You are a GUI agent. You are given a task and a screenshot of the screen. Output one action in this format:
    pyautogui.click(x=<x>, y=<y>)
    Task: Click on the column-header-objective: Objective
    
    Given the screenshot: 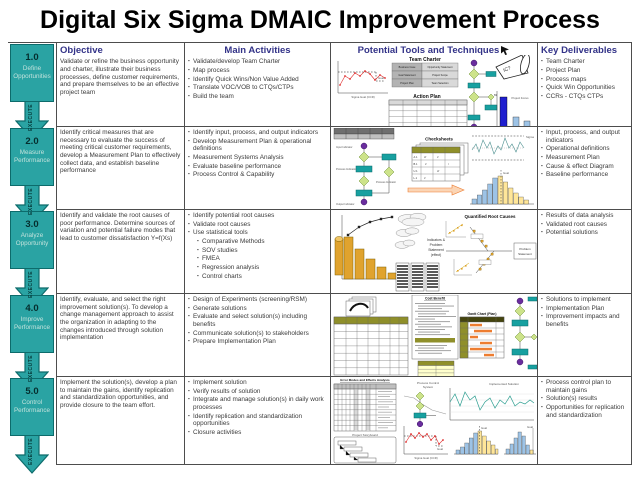 What is the action you would take?
    pyautogui.click(x=81, y=50)
    